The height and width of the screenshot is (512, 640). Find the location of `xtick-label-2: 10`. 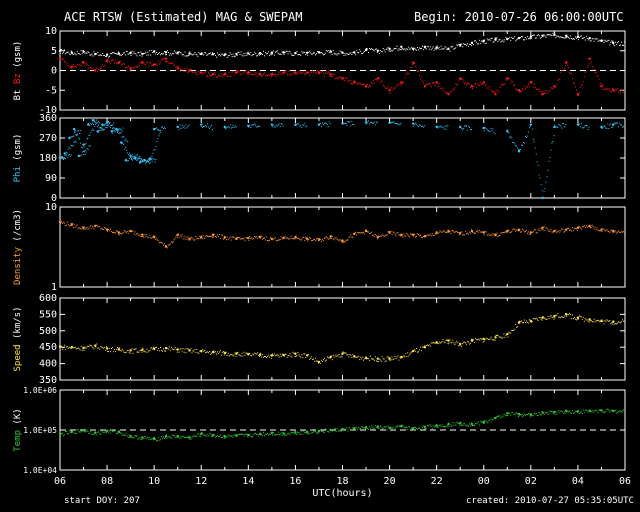

xtick-label-2: 10 is located at coordinates (154, 481).